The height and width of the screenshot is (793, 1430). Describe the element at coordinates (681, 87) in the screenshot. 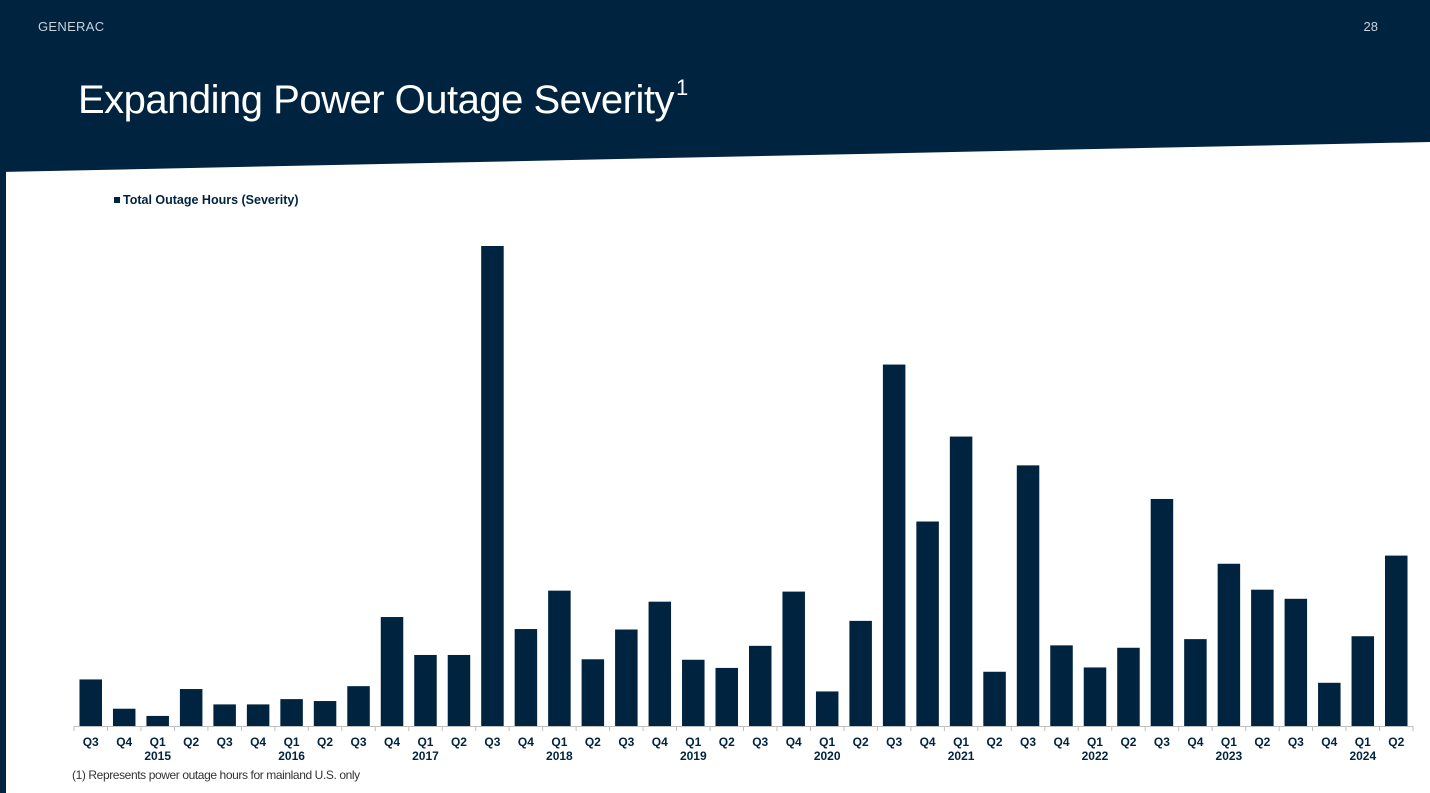

I see `title-footnote-marker: 1` at that location.